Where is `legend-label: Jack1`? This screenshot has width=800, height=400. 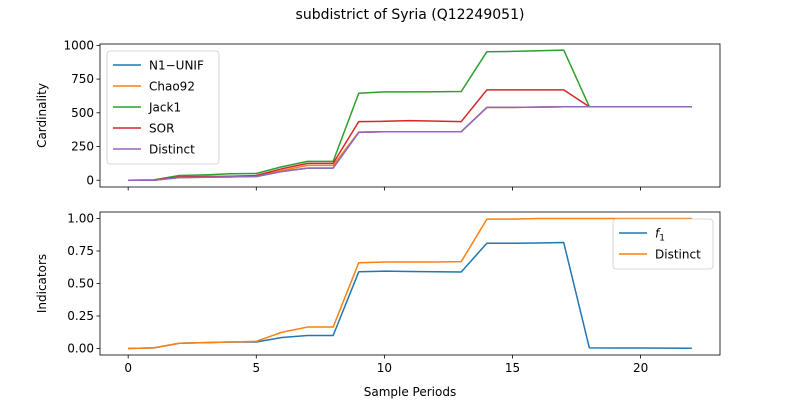
legend-label: Jack1 is located at coordinates (164, 108).